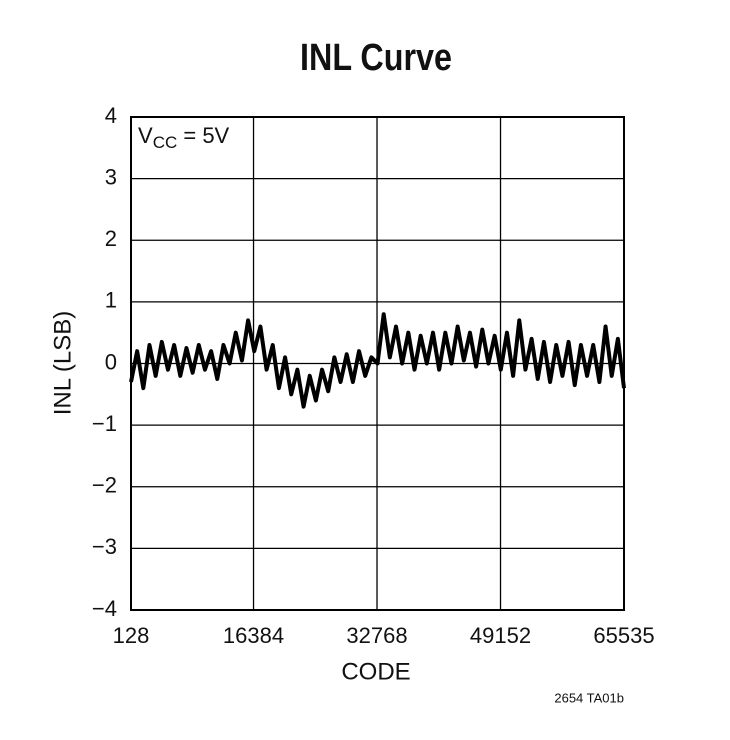  I want to click on y-tick-label: 4, so click(111, 115).